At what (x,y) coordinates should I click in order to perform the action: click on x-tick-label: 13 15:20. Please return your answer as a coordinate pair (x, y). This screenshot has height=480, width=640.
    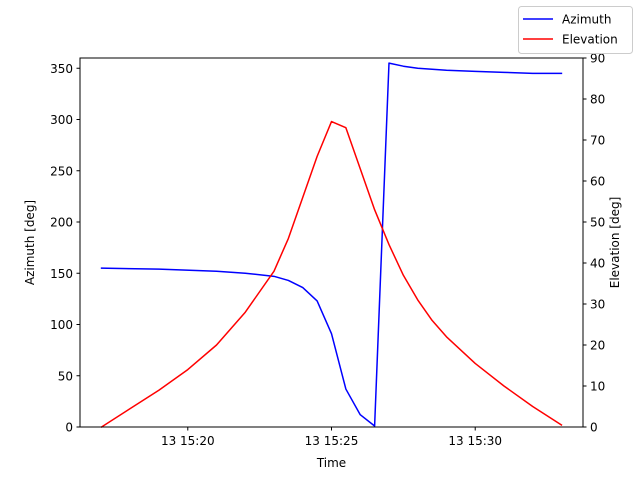
    Looking at the image, I should click on (188, 441).